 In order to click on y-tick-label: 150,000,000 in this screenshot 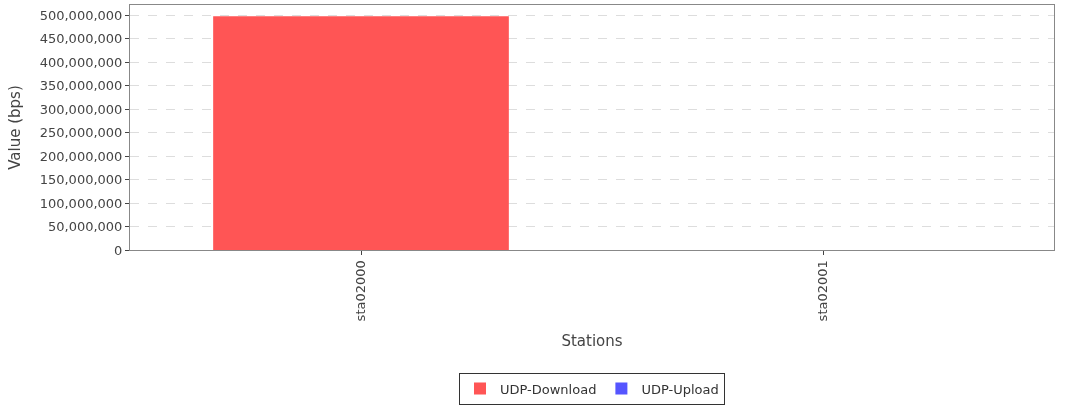, I will do `click(81, 180)`.